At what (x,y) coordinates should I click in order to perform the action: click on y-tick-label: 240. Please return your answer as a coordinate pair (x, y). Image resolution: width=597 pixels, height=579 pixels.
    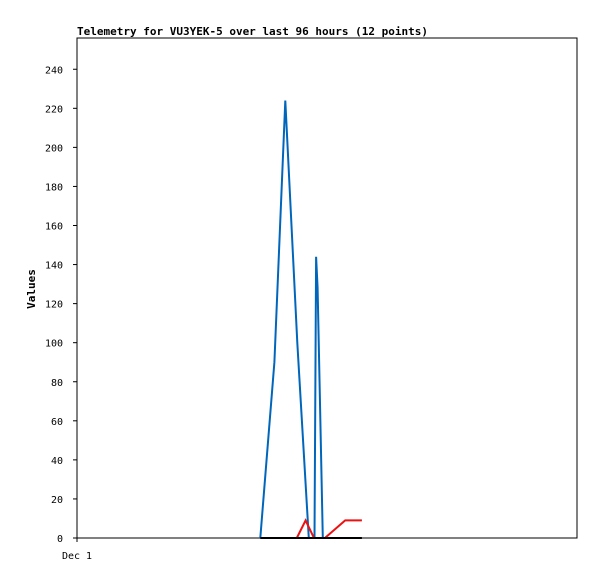
    Looking at the image, I should click on (54, 70).